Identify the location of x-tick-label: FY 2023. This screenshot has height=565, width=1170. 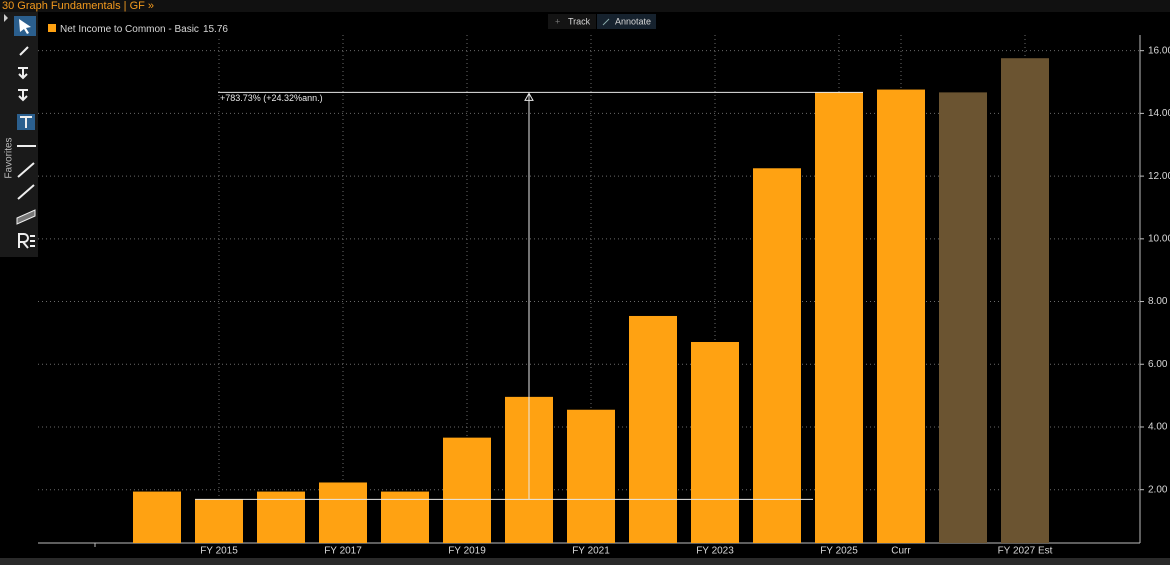
(715, 551).